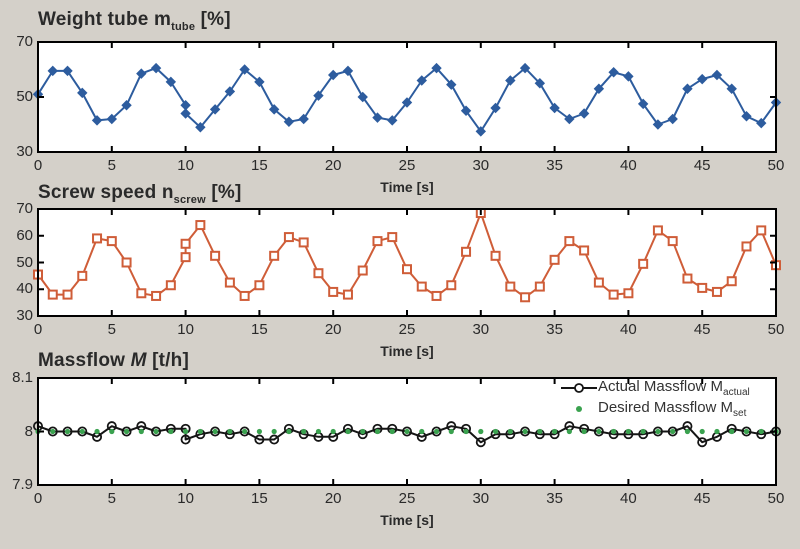 The height and width of the screenshot is (549, 800). What do you see at coordinates (106, 192) in the screenshot?
I see `title-text: Screw speed n` at bounding box center [106, 192].